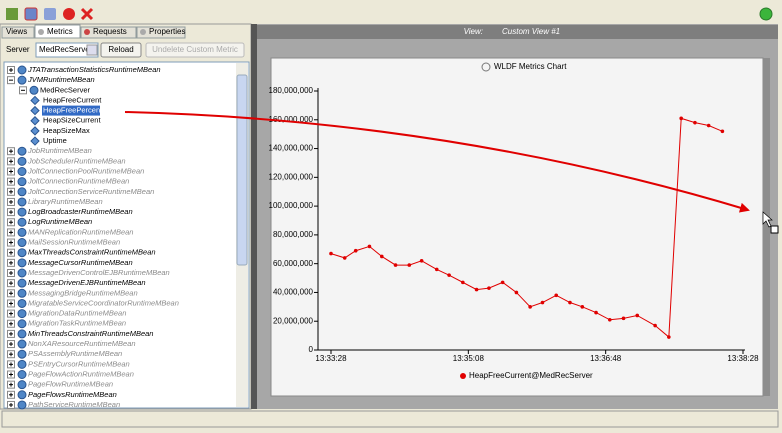  I want to click on tree-label: HeapFreeCurrent, so click(72, 99).